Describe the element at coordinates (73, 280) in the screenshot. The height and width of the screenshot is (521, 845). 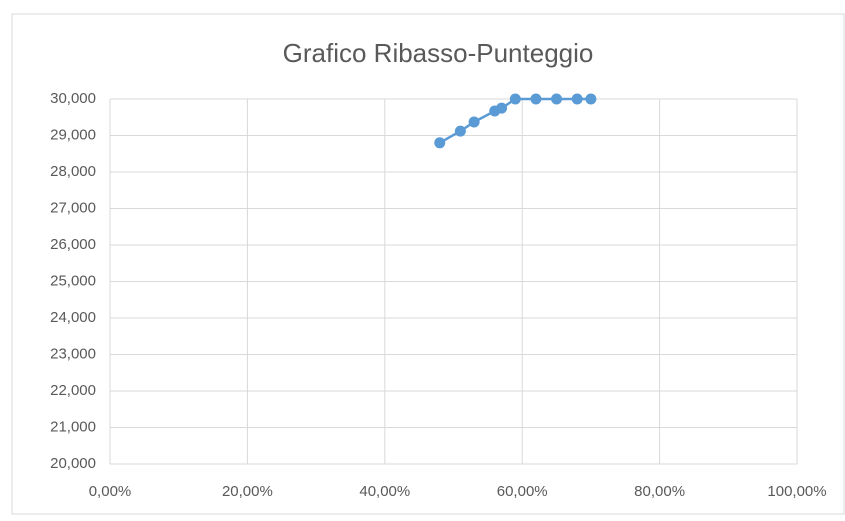
I see `y-tick-label: 25,000` at that location.